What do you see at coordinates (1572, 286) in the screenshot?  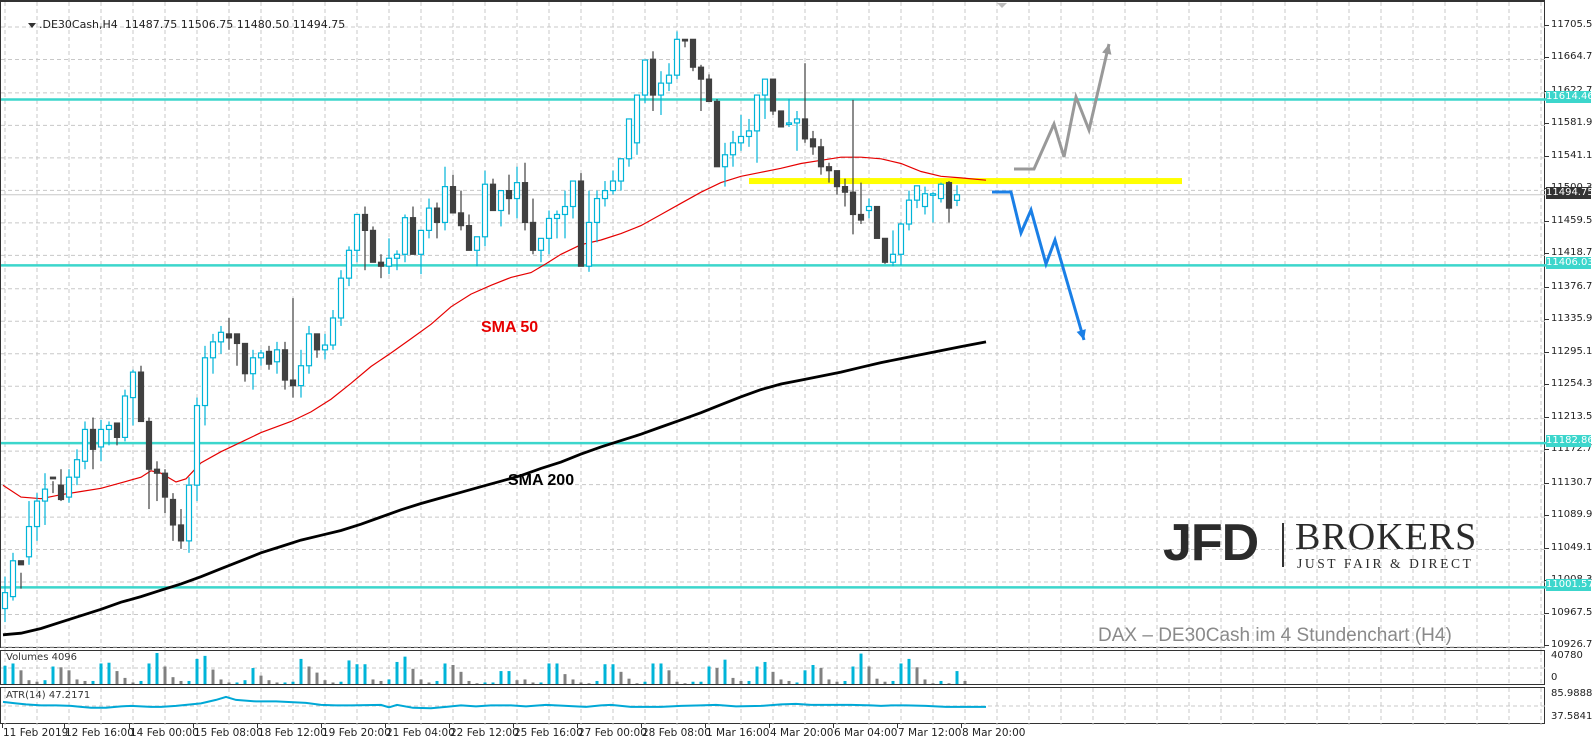 I see `price-axis-tick: 11376.70` at bounding box center [1572, 286].